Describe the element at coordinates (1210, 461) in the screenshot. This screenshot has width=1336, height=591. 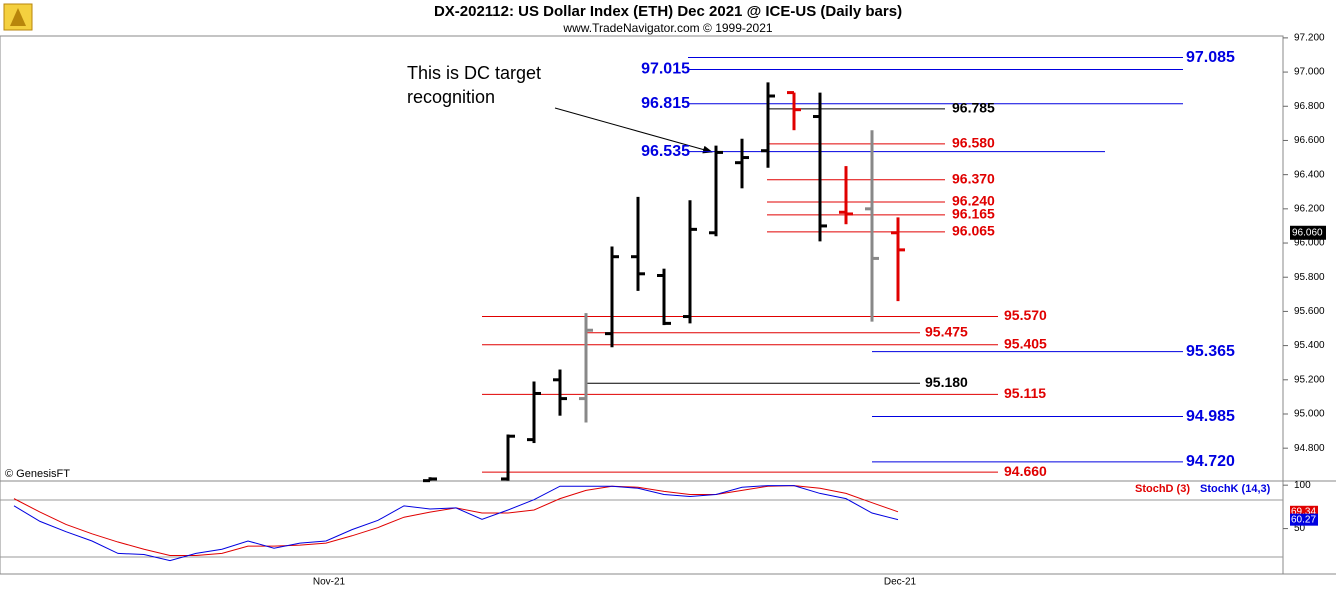
I see `level-label: 94.720` at that location.